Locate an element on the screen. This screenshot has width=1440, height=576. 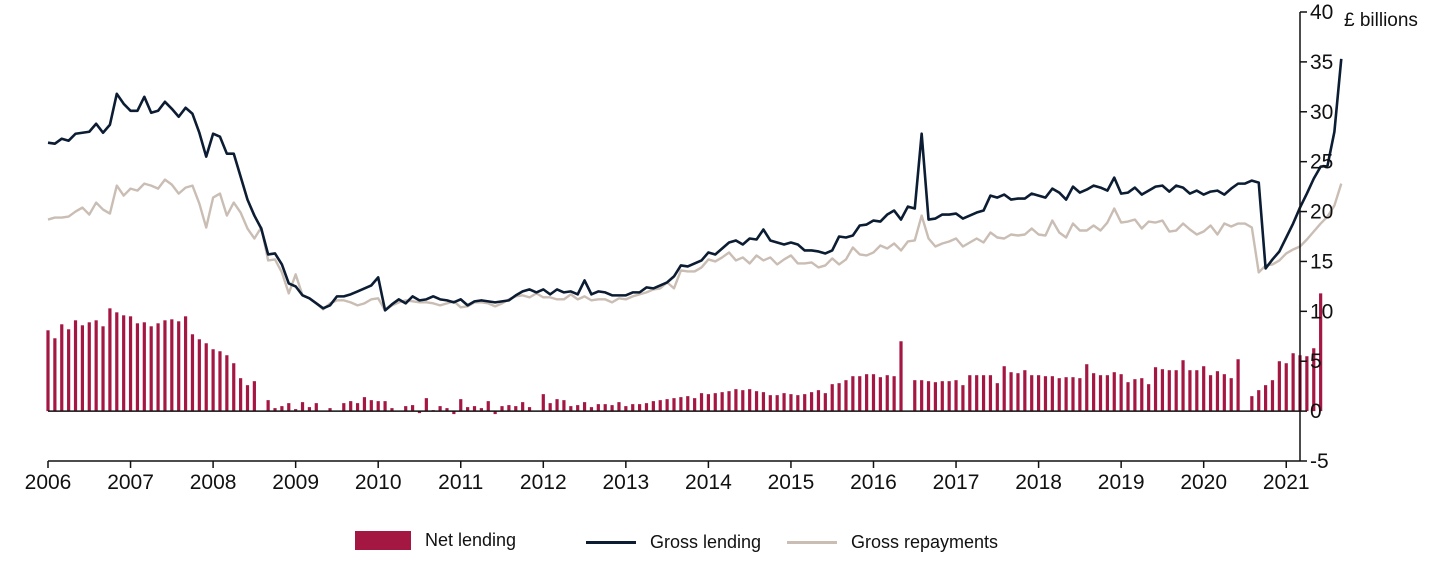
gross-lending-swatch is located at coordinates (611, 542).